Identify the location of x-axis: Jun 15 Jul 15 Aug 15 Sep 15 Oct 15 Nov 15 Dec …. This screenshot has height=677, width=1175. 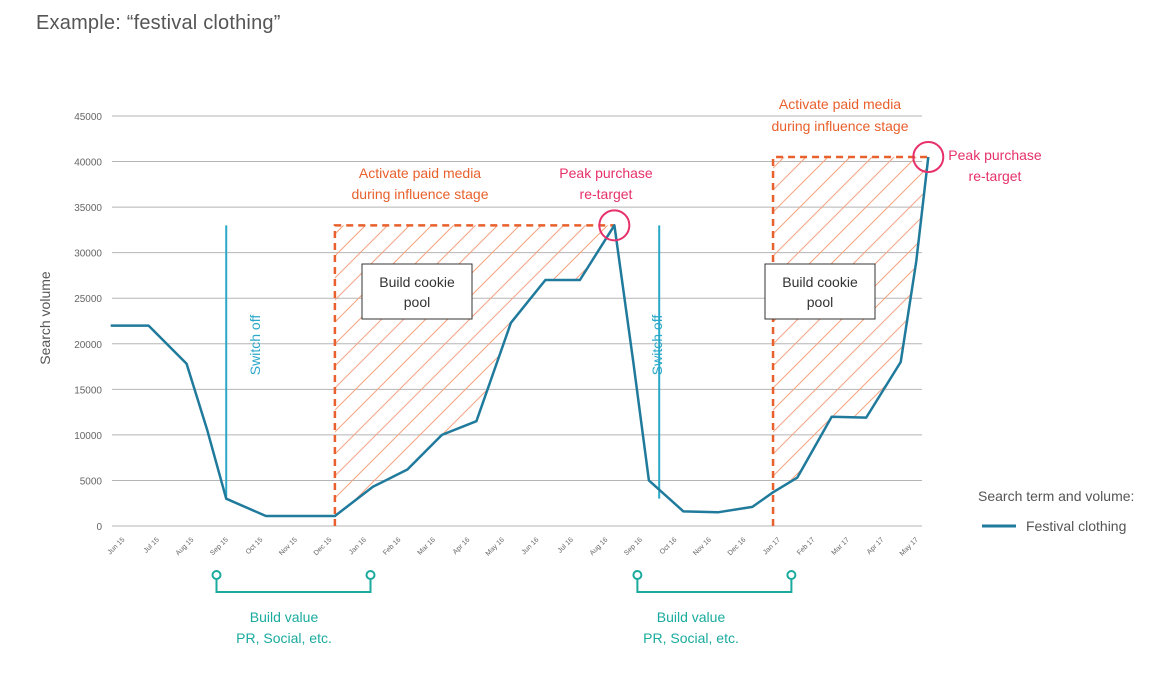
(513, 546).